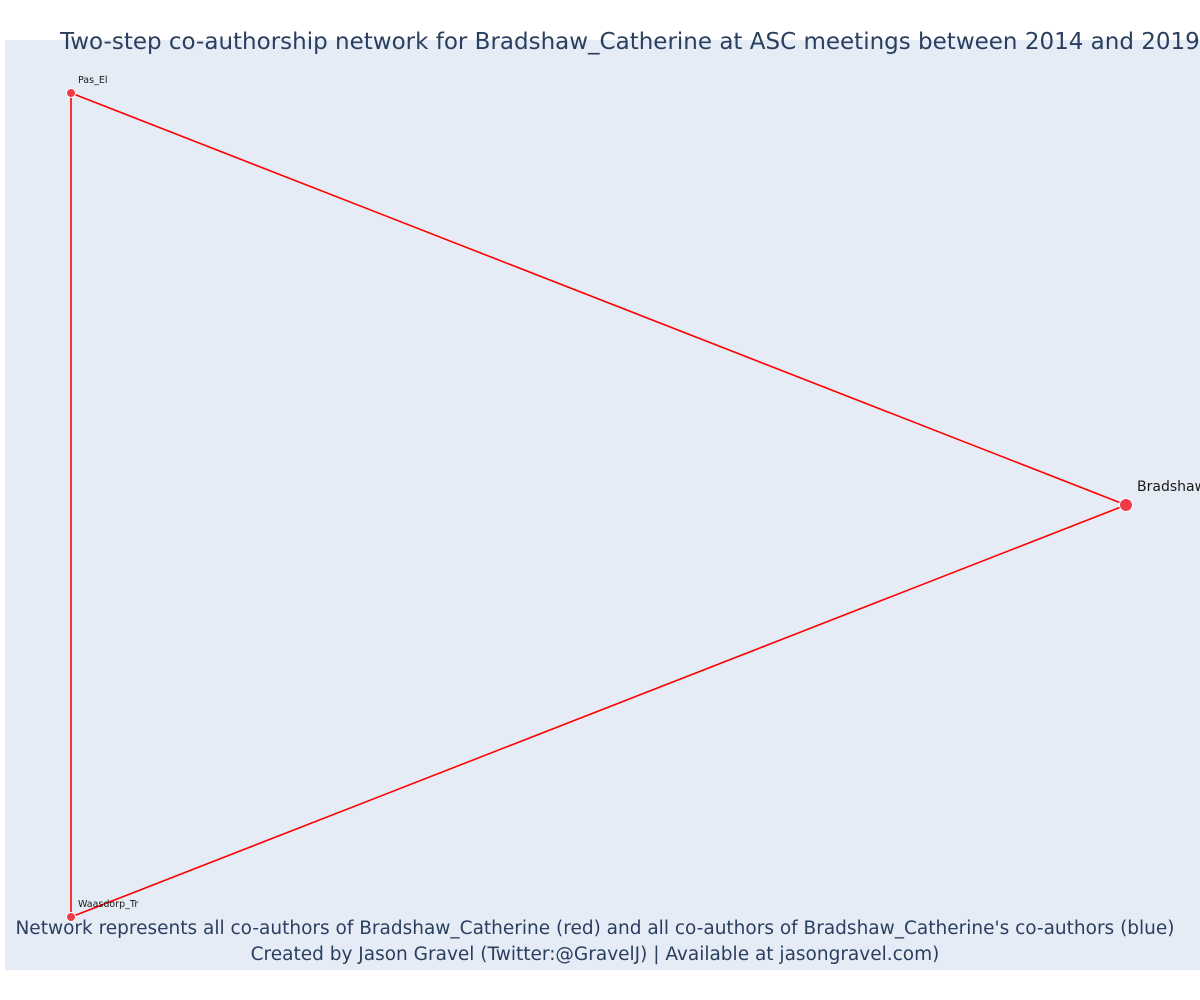  What do you see at coordinates (92, 80) in the screenshot?
I see `node-label-pas: Pas_El` at bounding box center [92, 80].